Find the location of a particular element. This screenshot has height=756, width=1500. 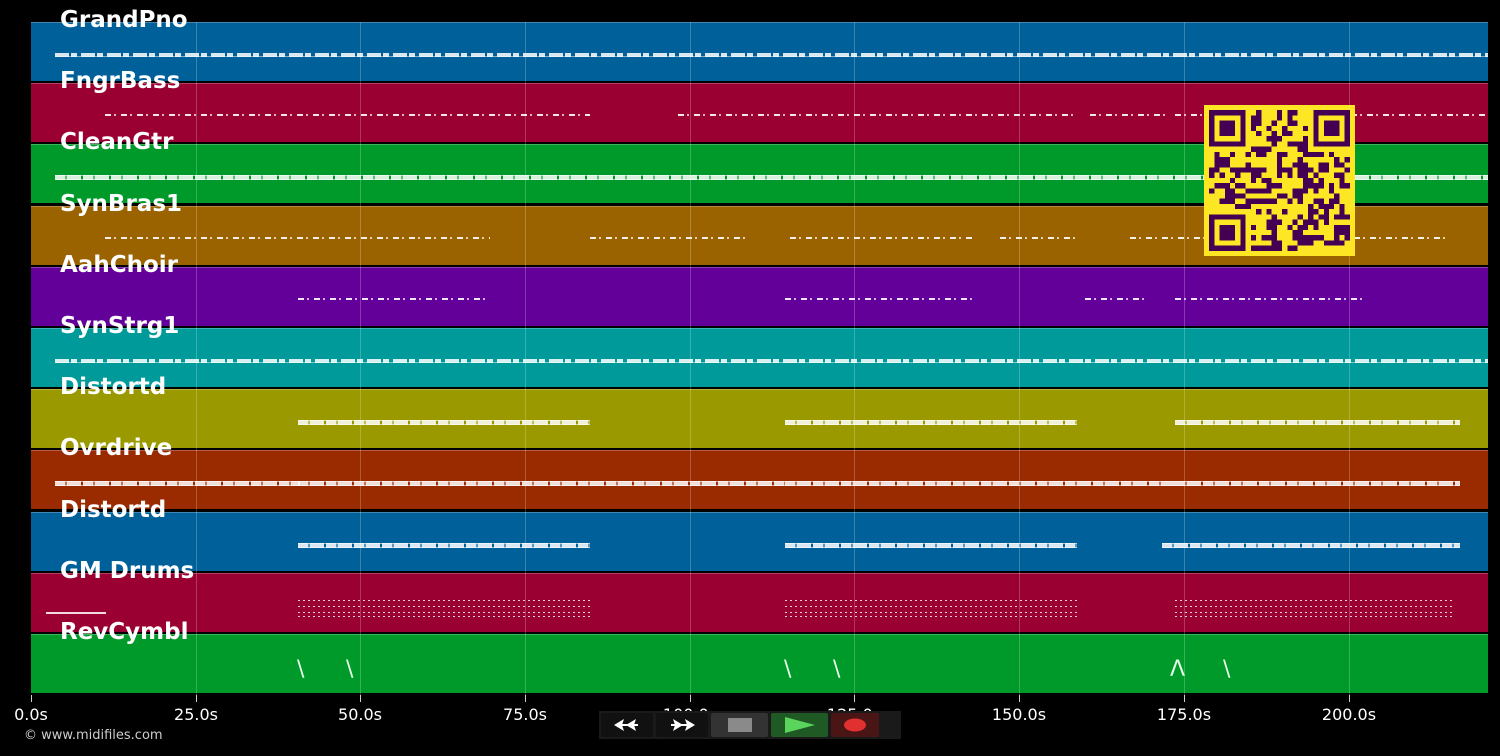

track-label: FngrBass is located at coordinates (120, 81).